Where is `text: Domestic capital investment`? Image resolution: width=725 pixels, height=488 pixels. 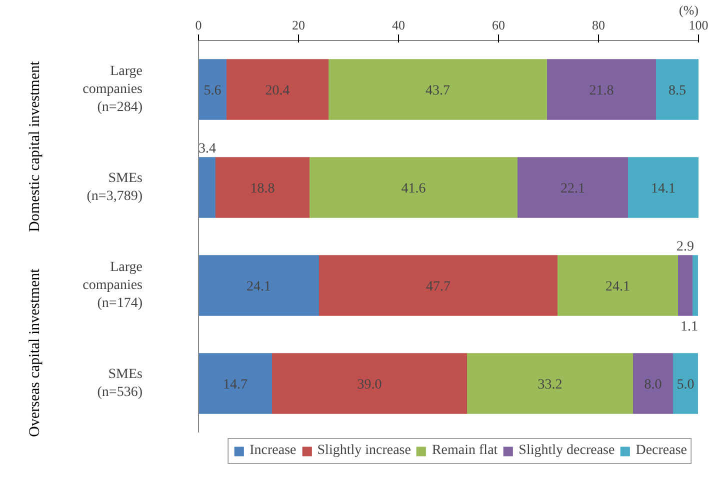
text: Domestic capital investment is located at coordinates (35, 147).